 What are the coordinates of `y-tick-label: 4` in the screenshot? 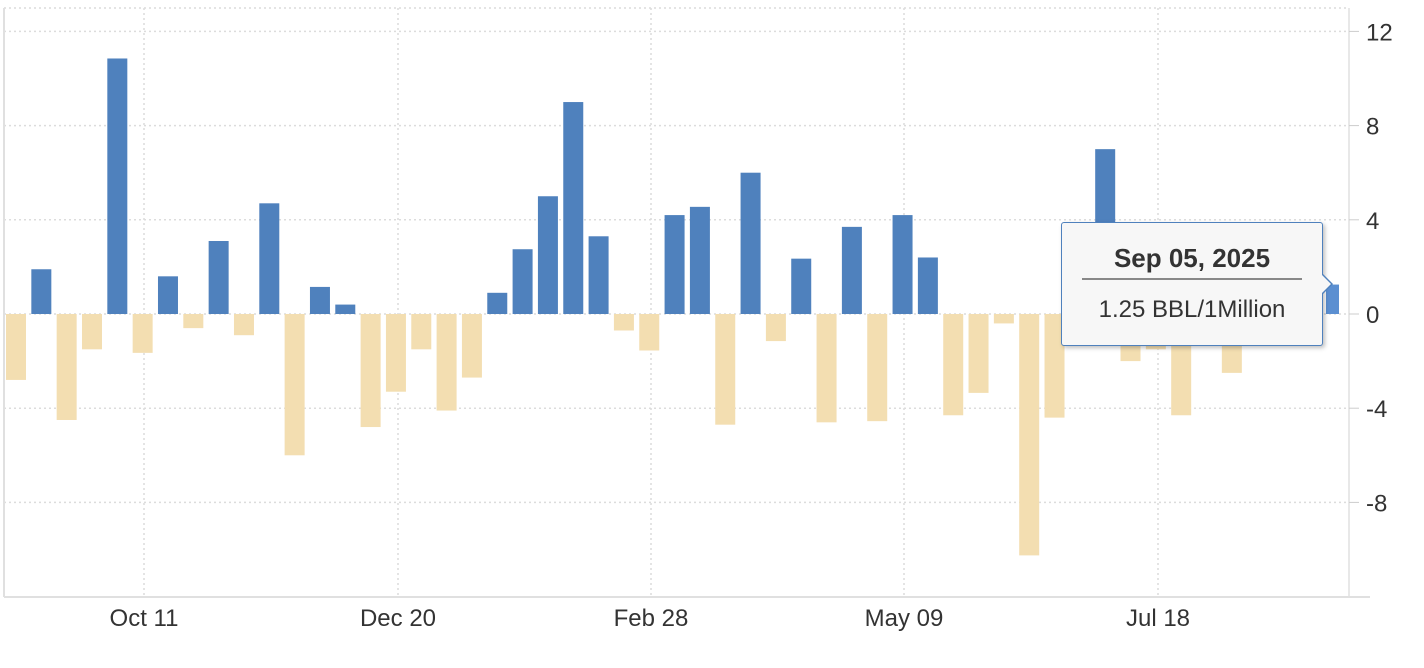 It's located at (1372, 221).